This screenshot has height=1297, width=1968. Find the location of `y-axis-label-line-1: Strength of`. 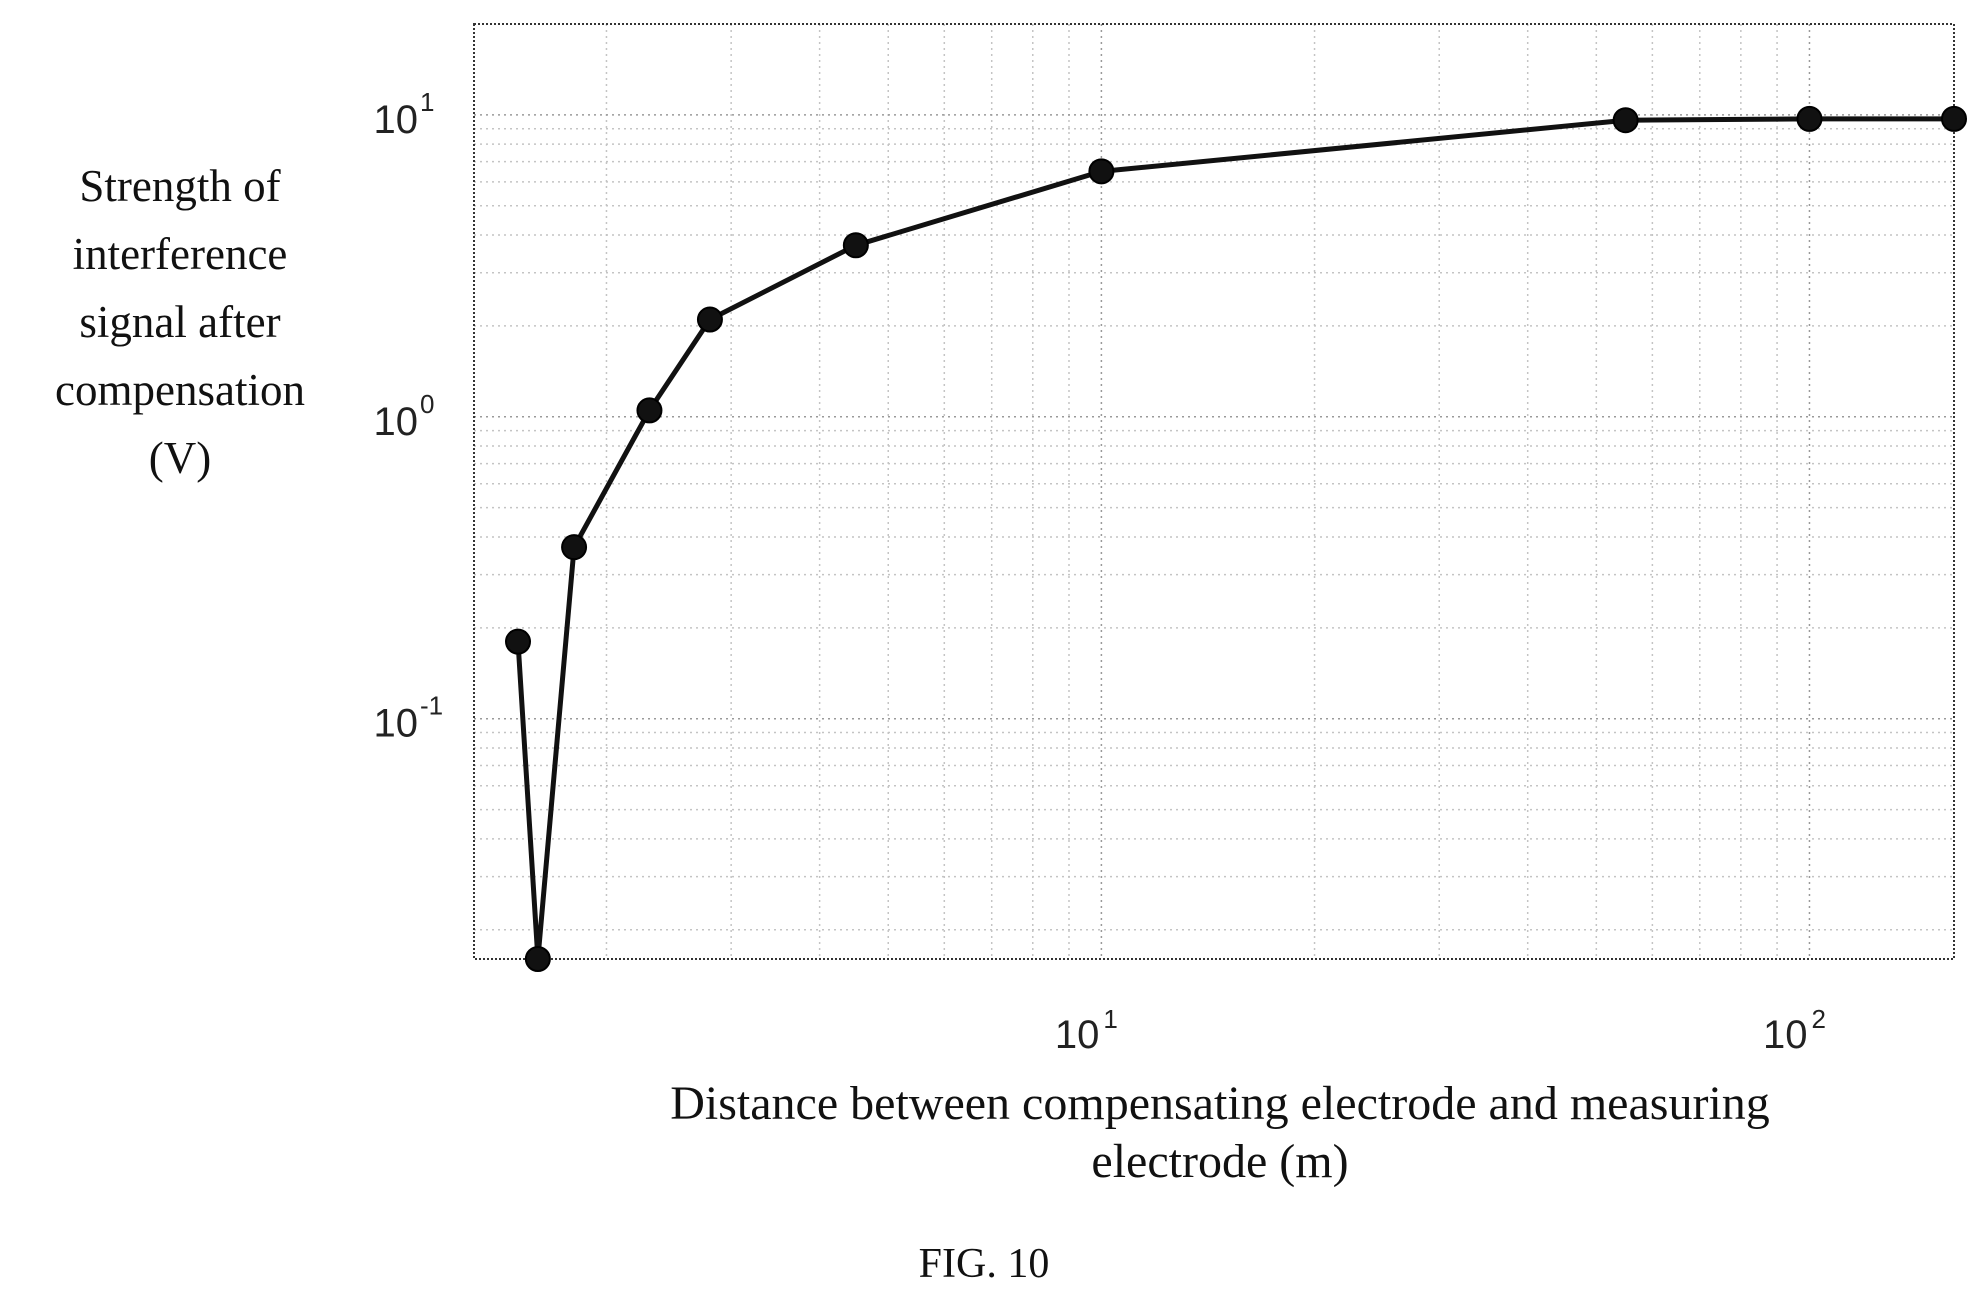

y-axis-label-line-1: Strength of is located at coordinates (180, 186).